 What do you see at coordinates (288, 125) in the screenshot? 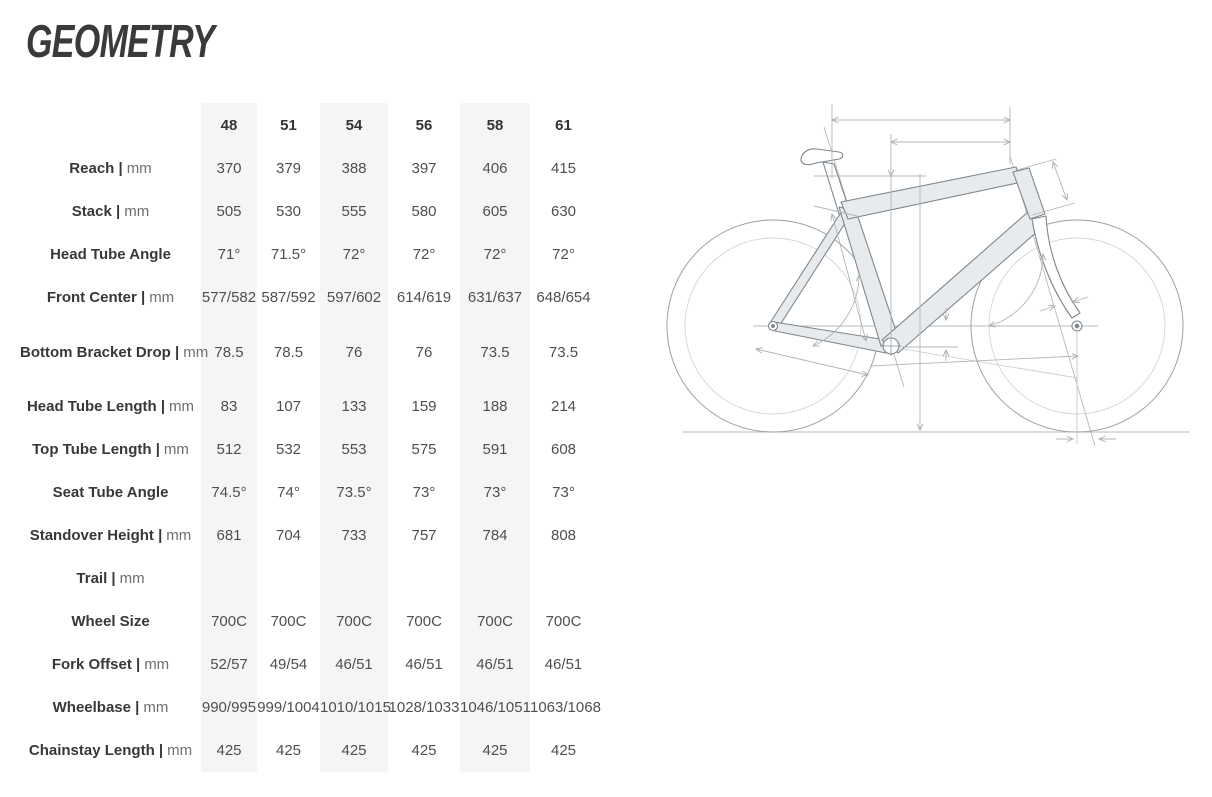
I see `size-column-header: 51` at bounding box center [288, 125].